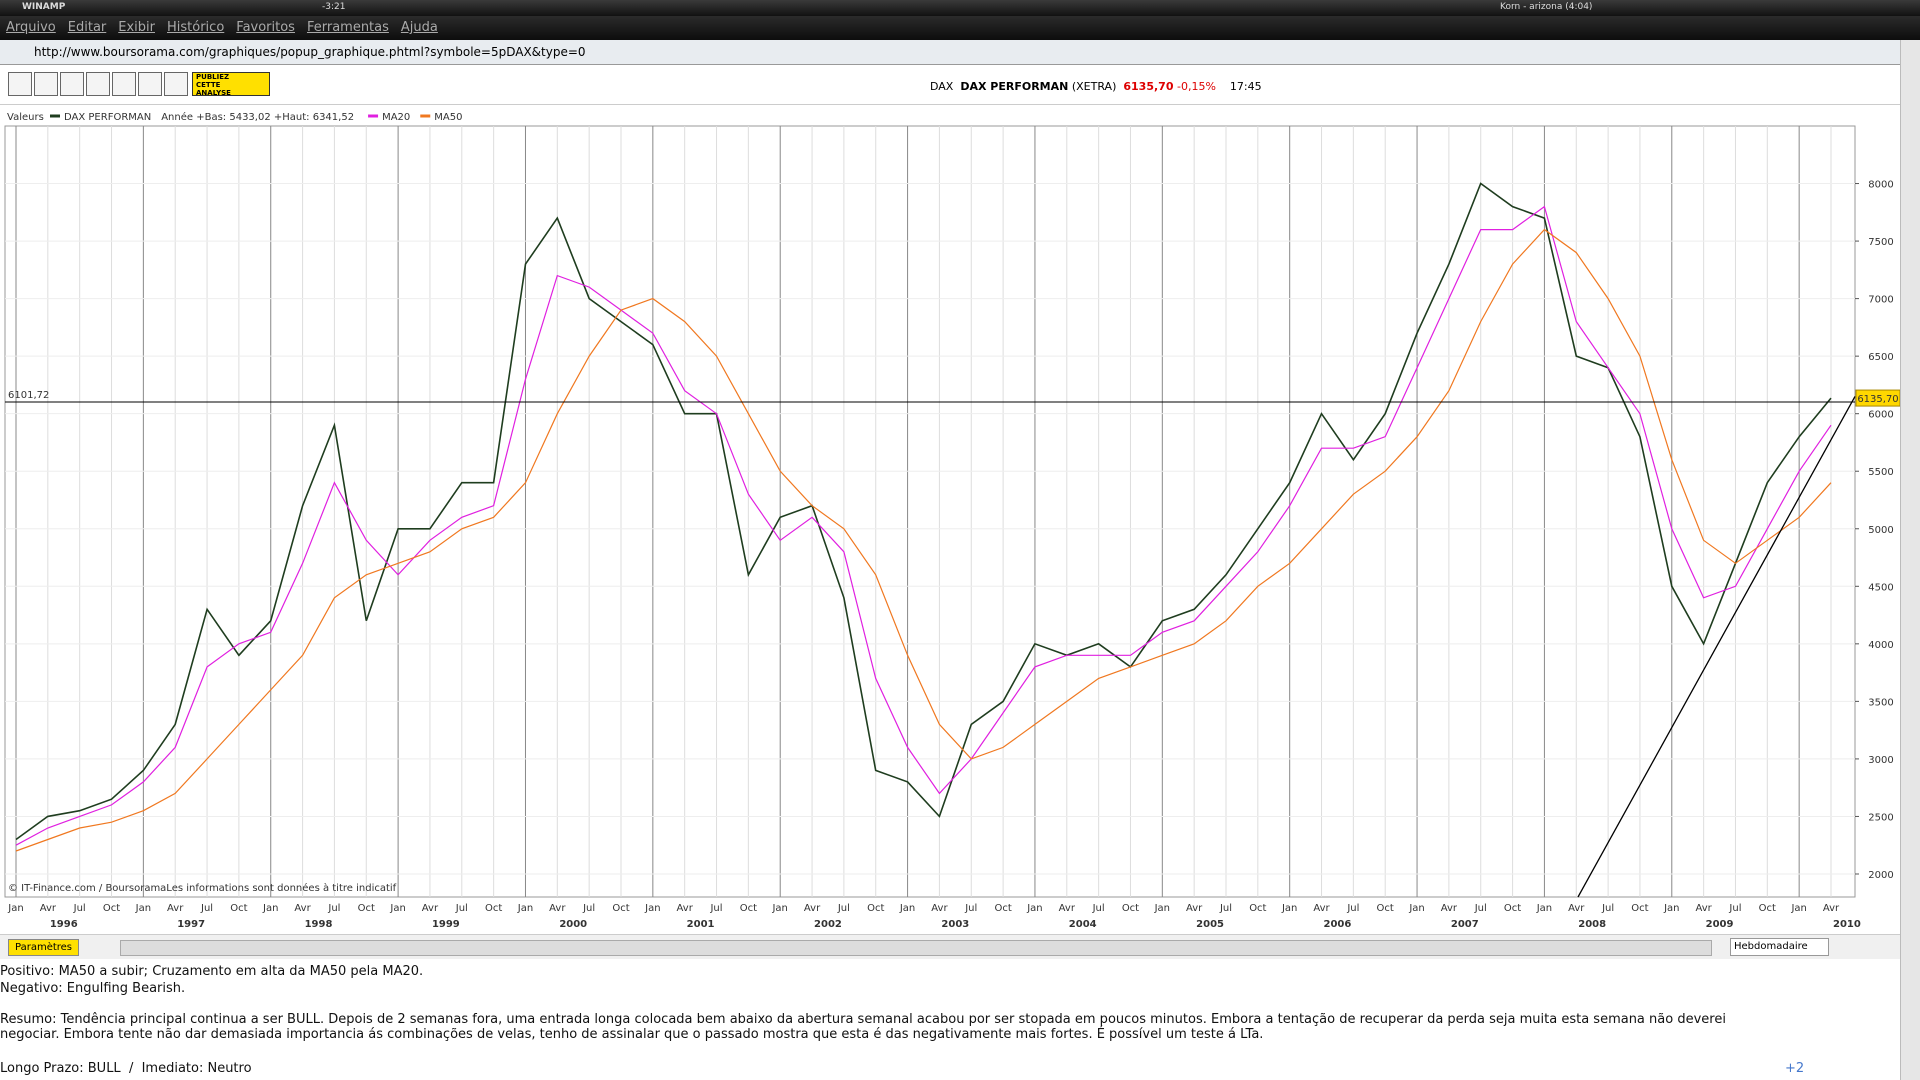 This screenshot has width=1920, height=1080. I want to click on exchange: (XETRA), so click(1094, 86).